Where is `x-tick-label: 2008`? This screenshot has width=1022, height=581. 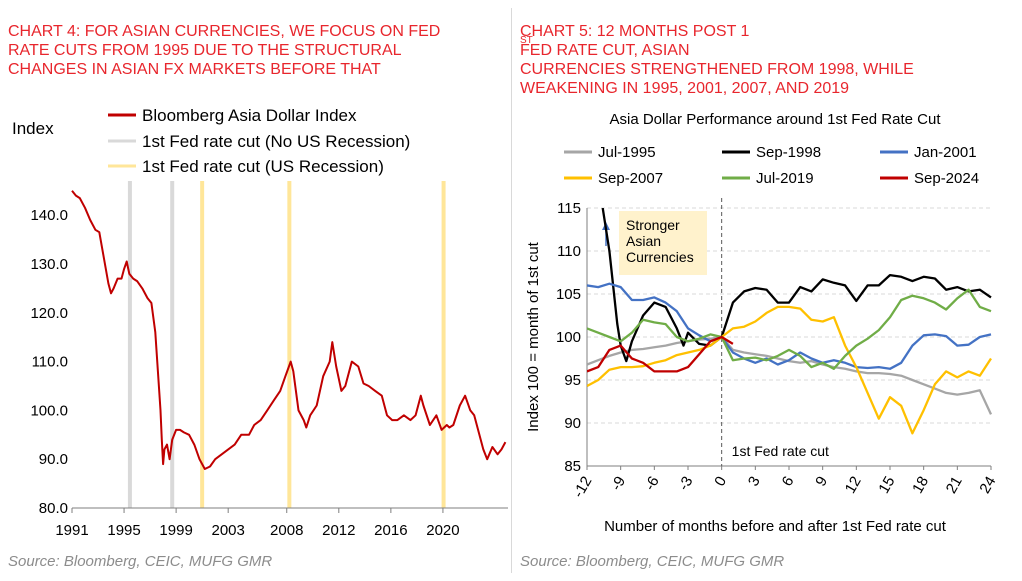
x-tick-label: 2008 is located at coordinates (286, 530).